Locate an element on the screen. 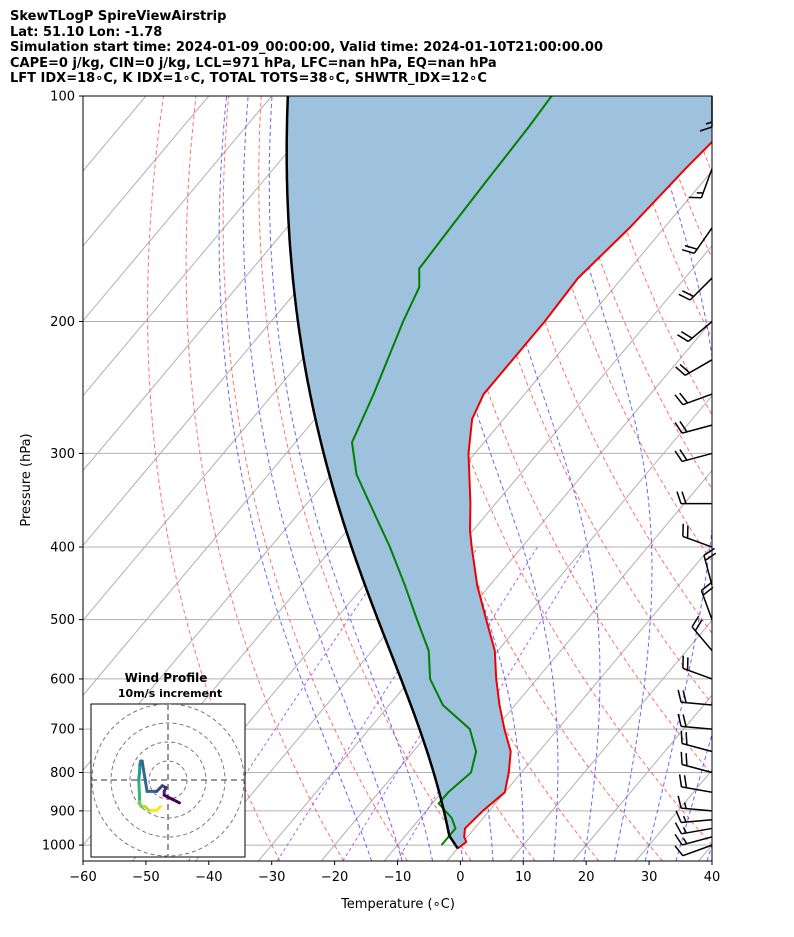 Image resolution: width=794 pixels, height=937 pixels. hodograph-subtitle: 10m/s increment is located at coordinates (170, 693).